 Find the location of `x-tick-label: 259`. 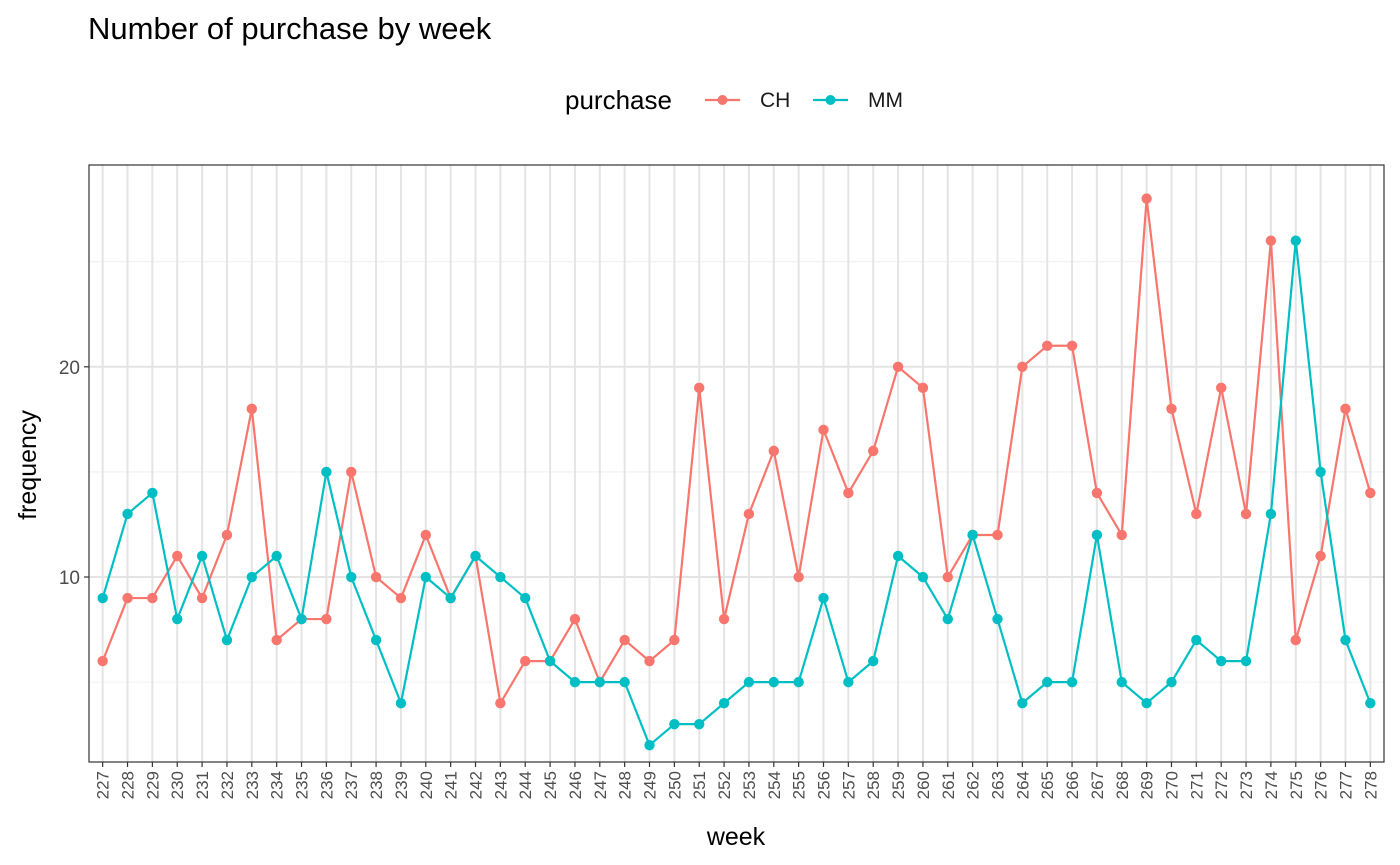

x-tick-label: 259 is located at coordinates (898, 785).